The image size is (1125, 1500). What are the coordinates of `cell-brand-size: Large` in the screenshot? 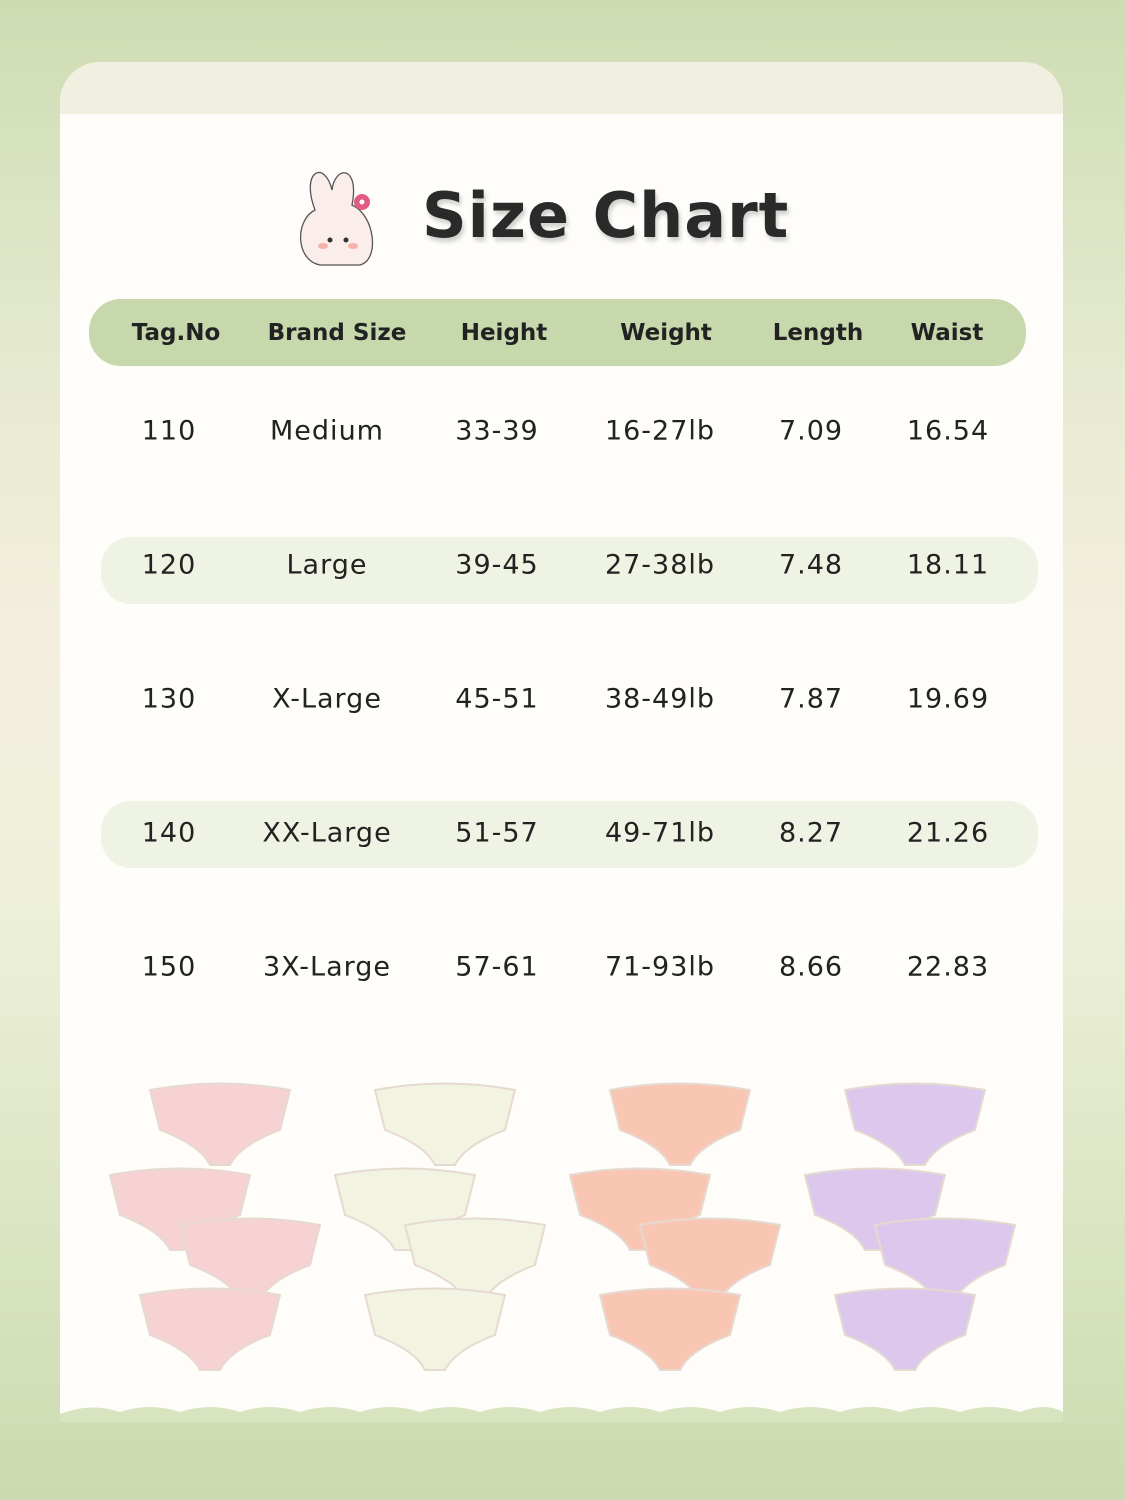 It's located at (327, 565).